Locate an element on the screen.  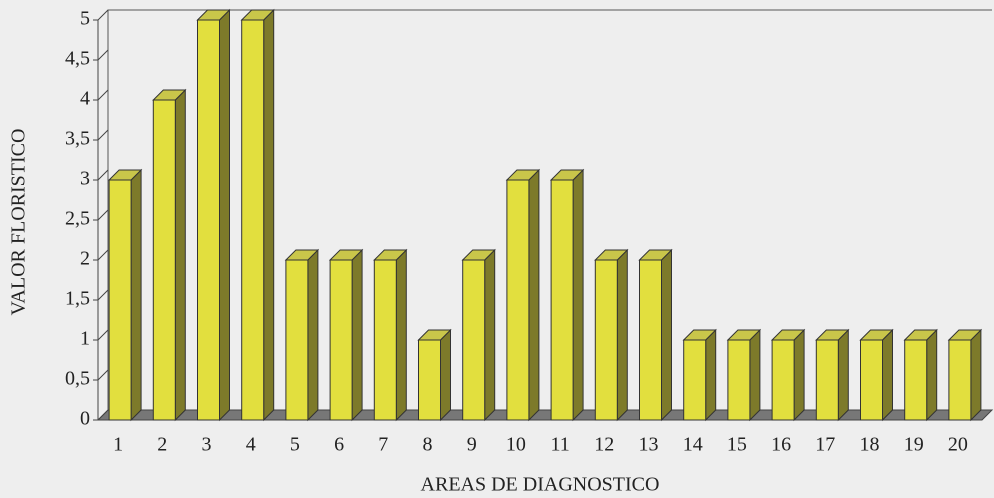
x-tick-label: 3 is located at coordinates (207, 445).